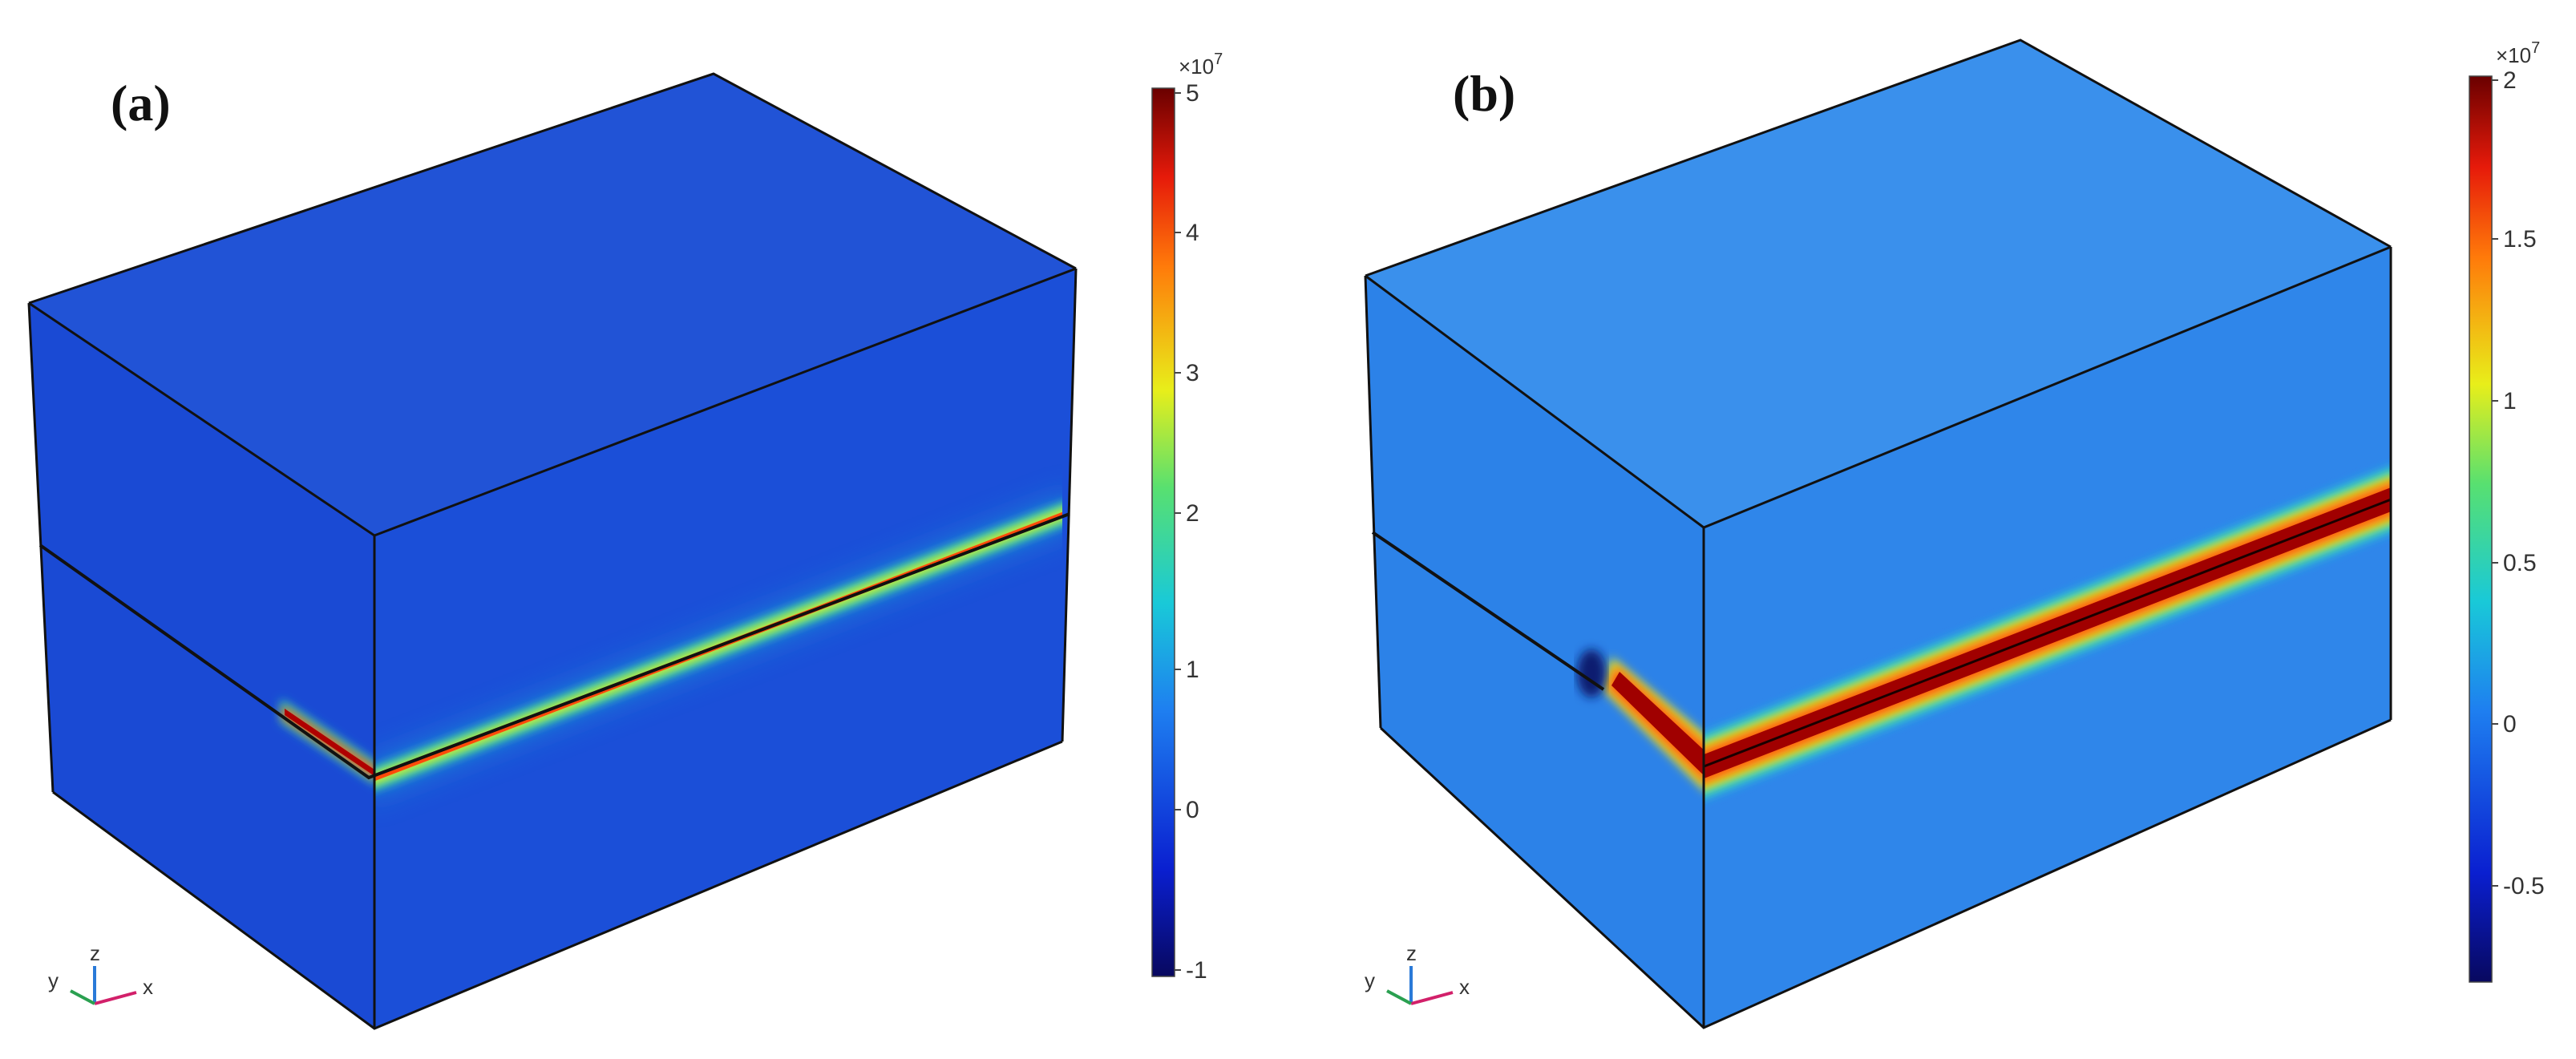  I want to click on colorbar-tick-label: 5, so click(1192, 93).